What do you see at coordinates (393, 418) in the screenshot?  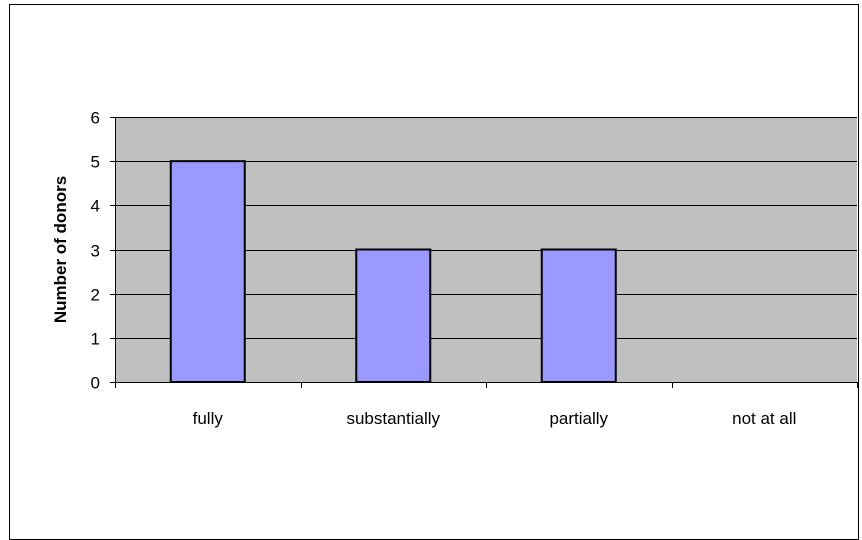 I see `x-tick-label: substantially` at bounding box center [393, 418].